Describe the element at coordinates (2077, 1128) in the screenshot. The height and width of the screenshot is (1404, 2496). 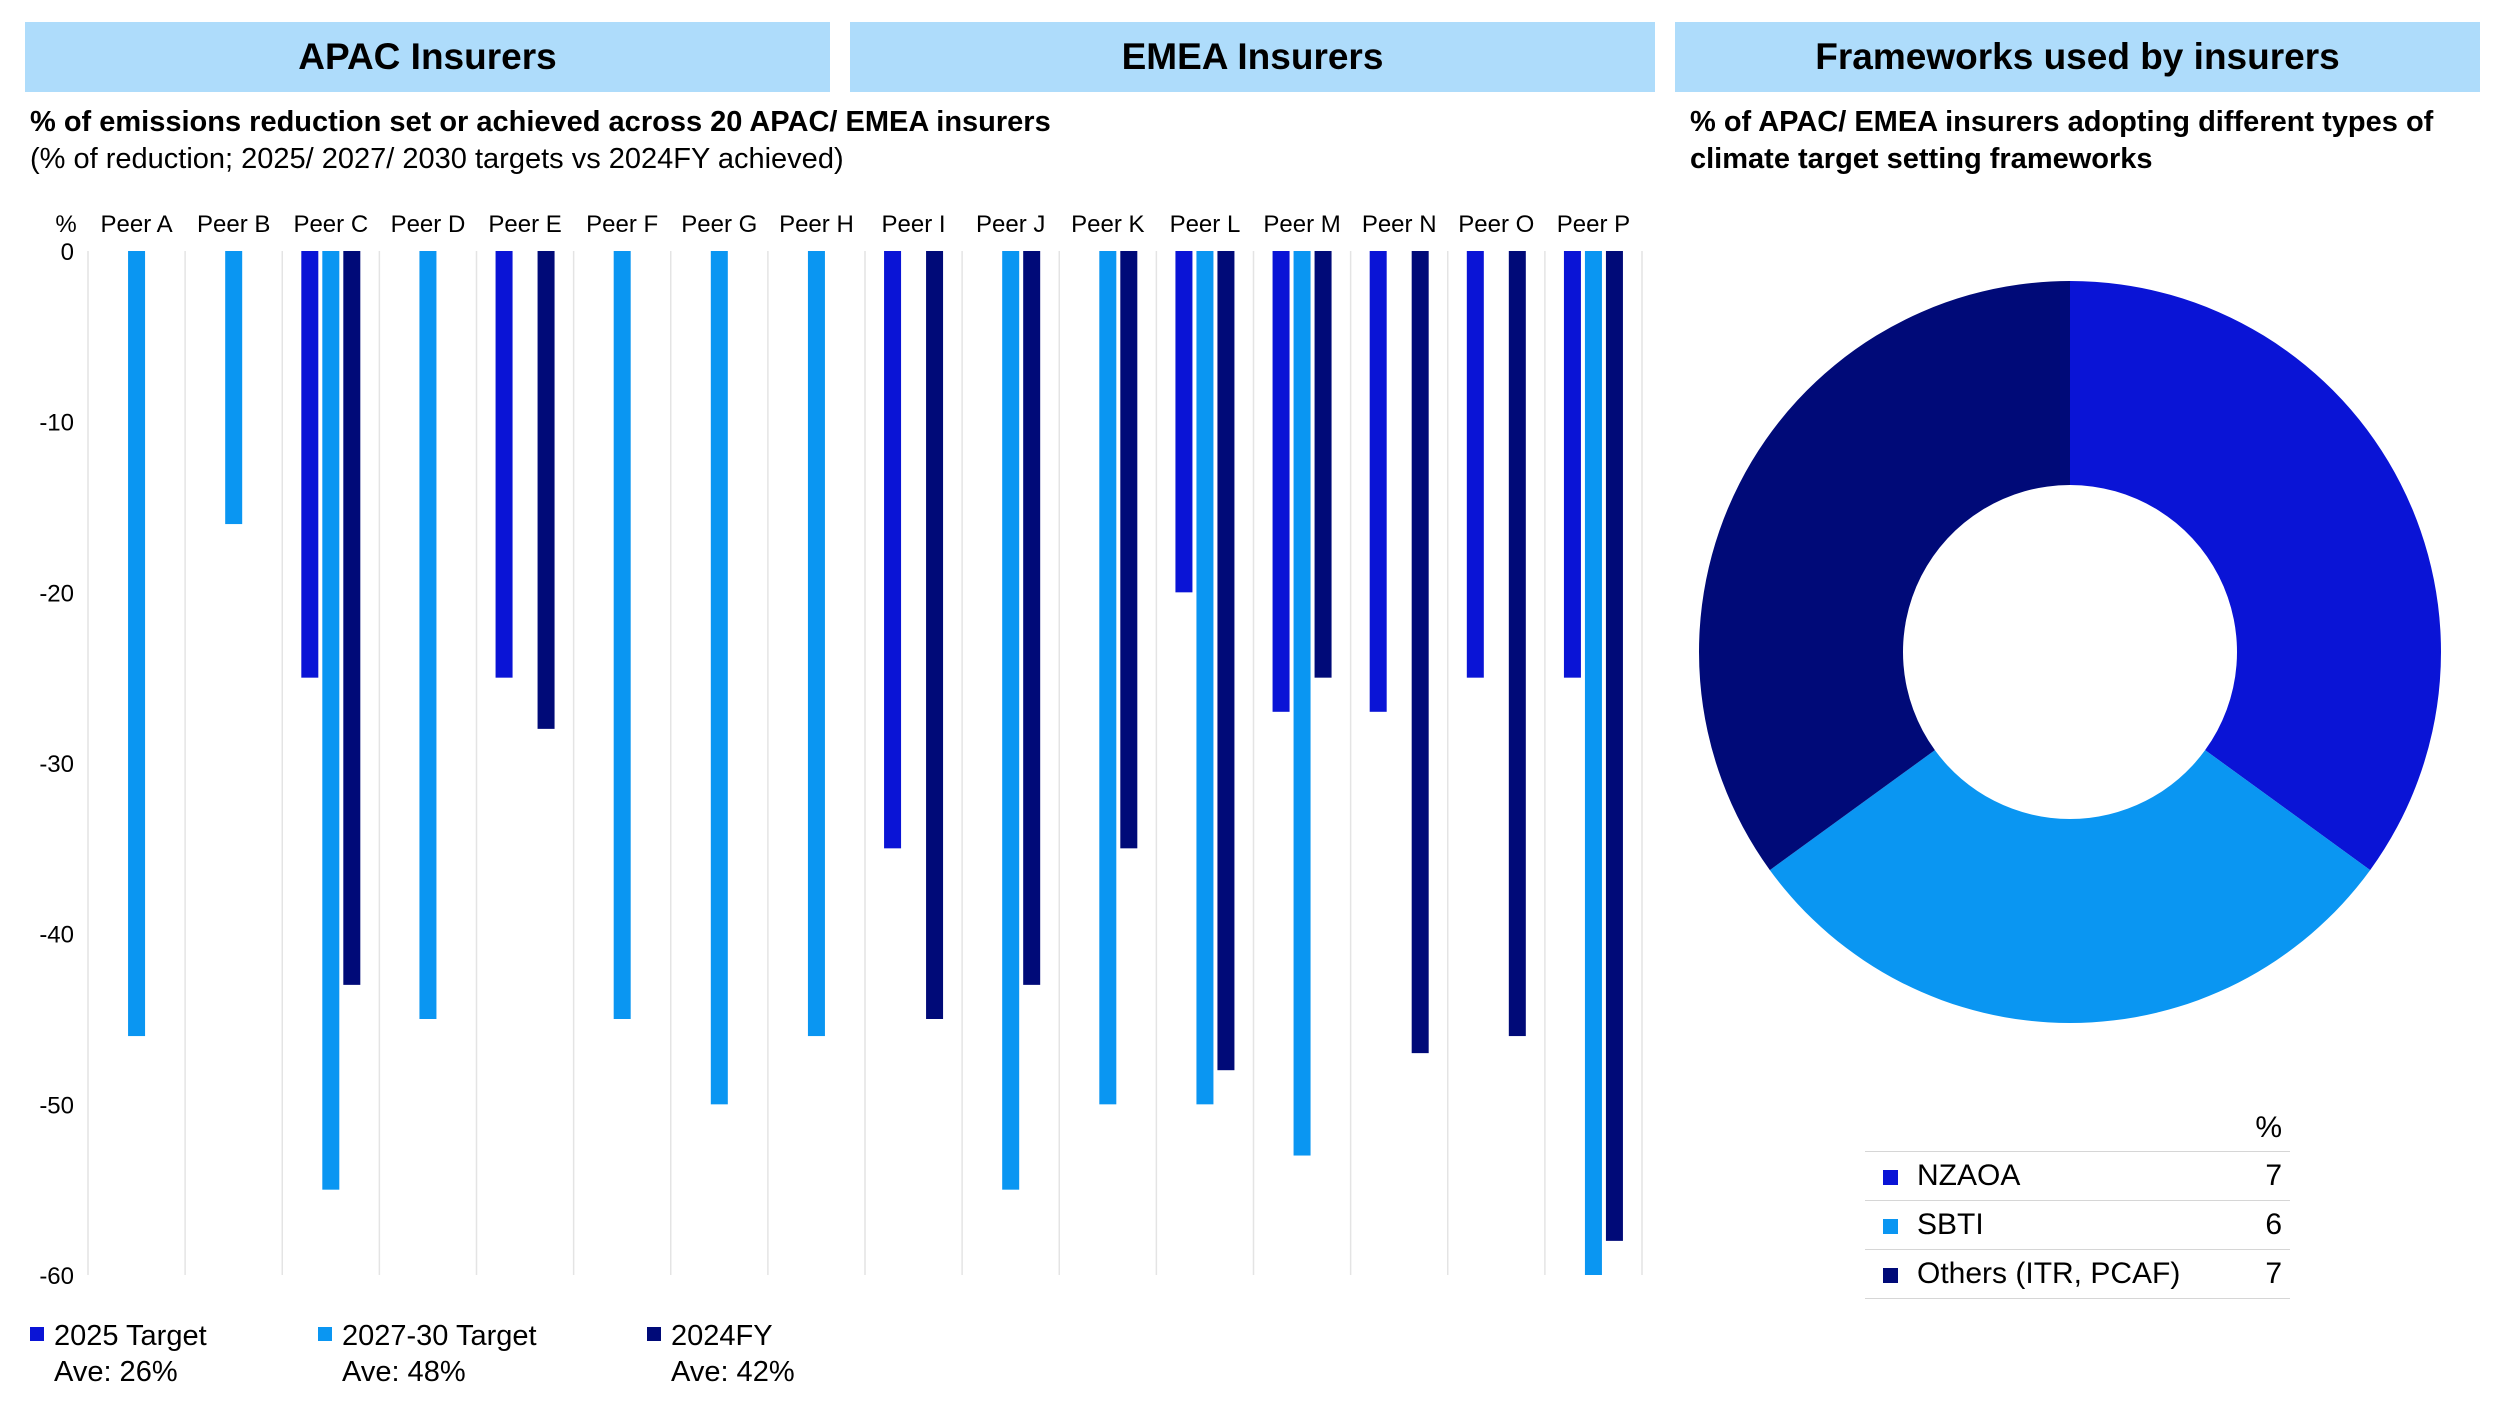
I see `pie-legend-header-row: %` at that location.